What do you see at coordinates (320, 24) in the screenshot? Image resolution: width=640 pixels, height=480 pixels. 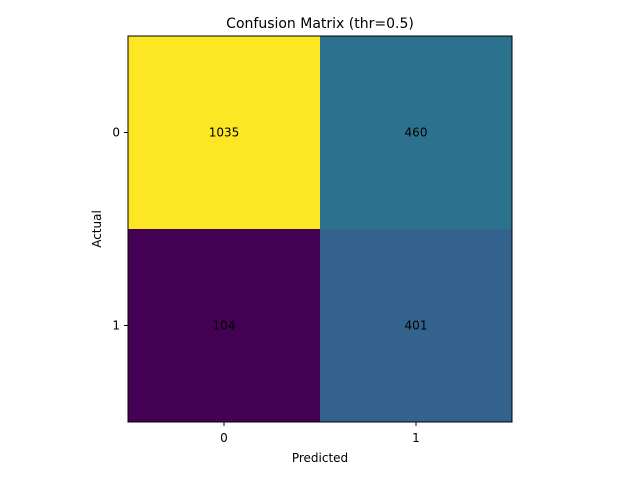 I see `chart-title: Confusion Matrix (thr=0.5)` at bounding box center [320, 24].